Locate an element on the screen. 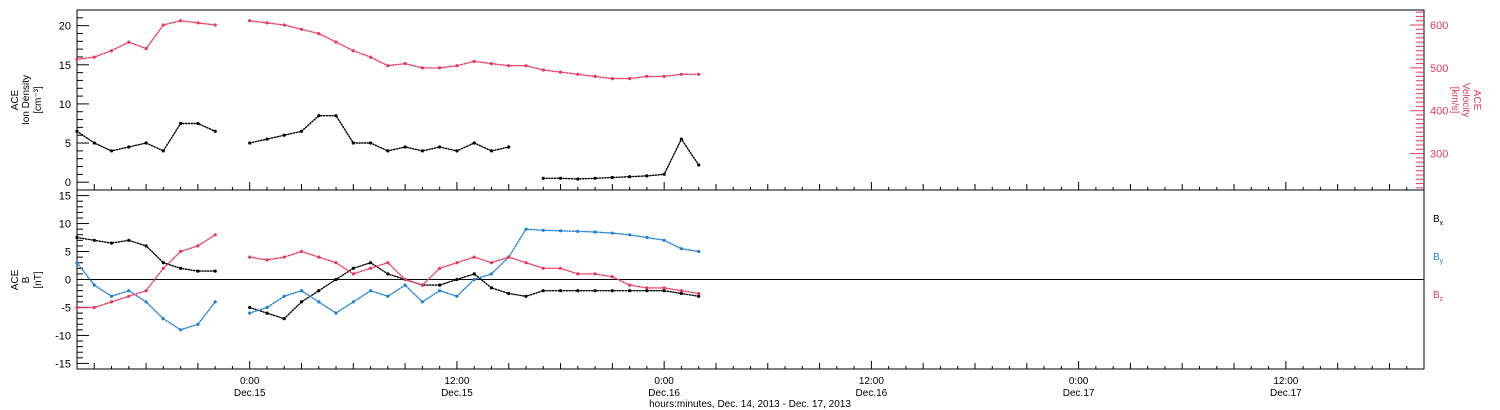 The height and width of the screenshot is (410, 1500). density-axis-units: [cm⁻³] is located at coordinates (38, 100).